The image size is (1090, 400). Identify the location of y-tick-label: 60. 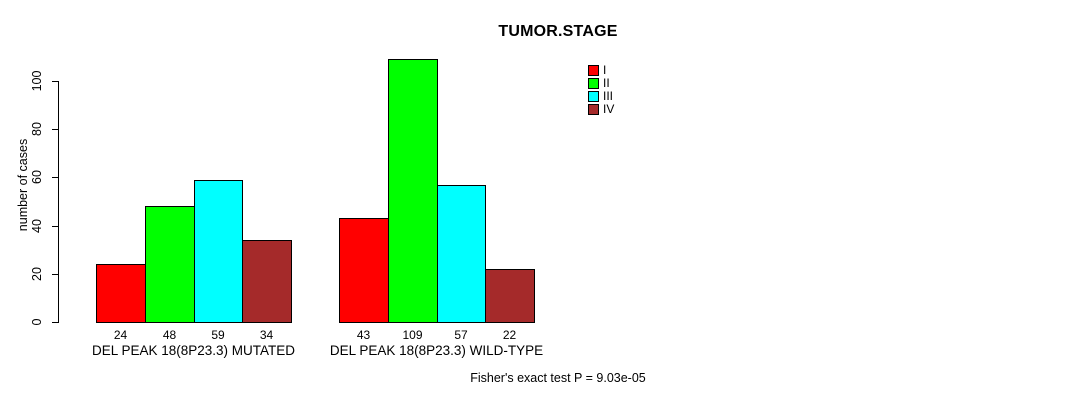
(37, 177).